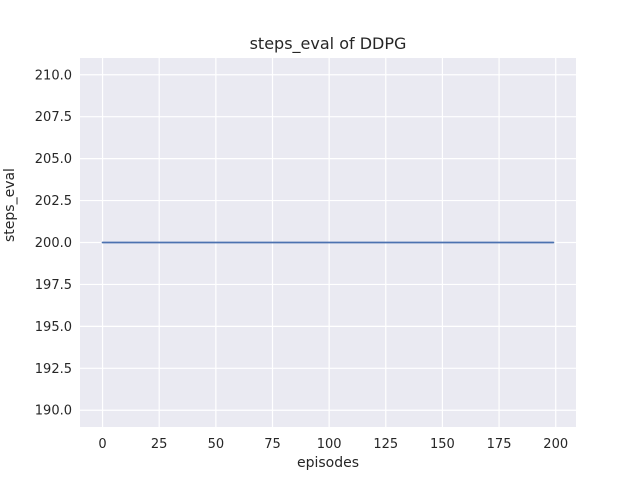 The width and height of the screenshot is (640, 480). Describe the element at coordinates (159, 444) in the screenshot. I see `x-tick-label: 25` at that location.